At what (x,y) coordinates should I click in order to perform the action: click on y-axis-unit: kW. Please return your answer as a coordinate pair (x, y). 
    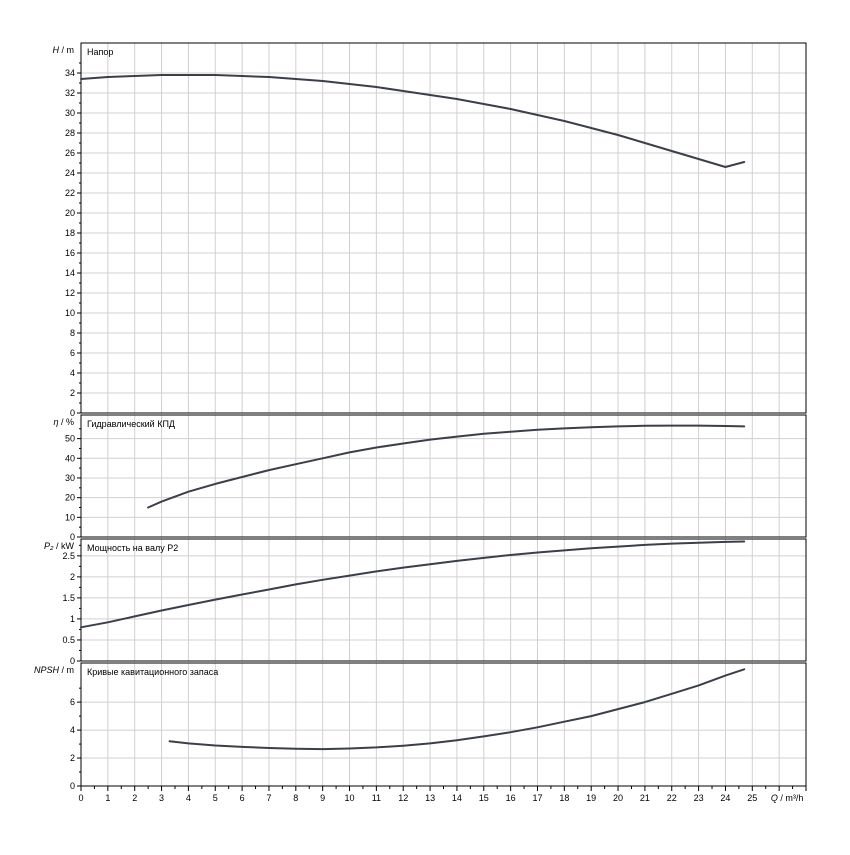
    Looking at the image, I should click on (68, 546).